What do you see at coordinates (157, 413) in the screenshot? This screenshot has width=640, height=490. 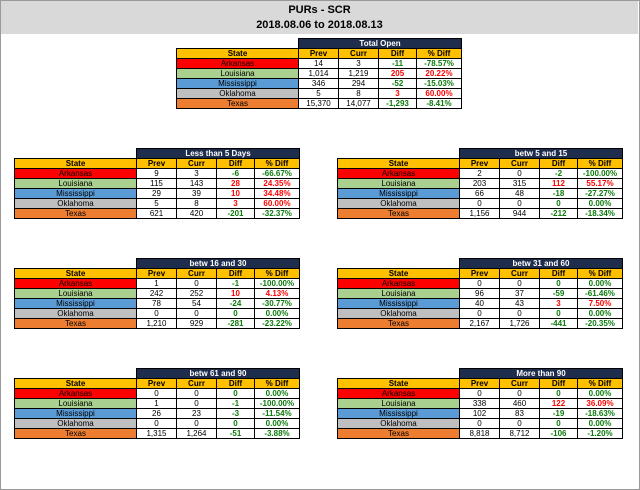 I see `table-row: Mississippi 26 23 -3 -11.54%` at bounding box center [157, 413].